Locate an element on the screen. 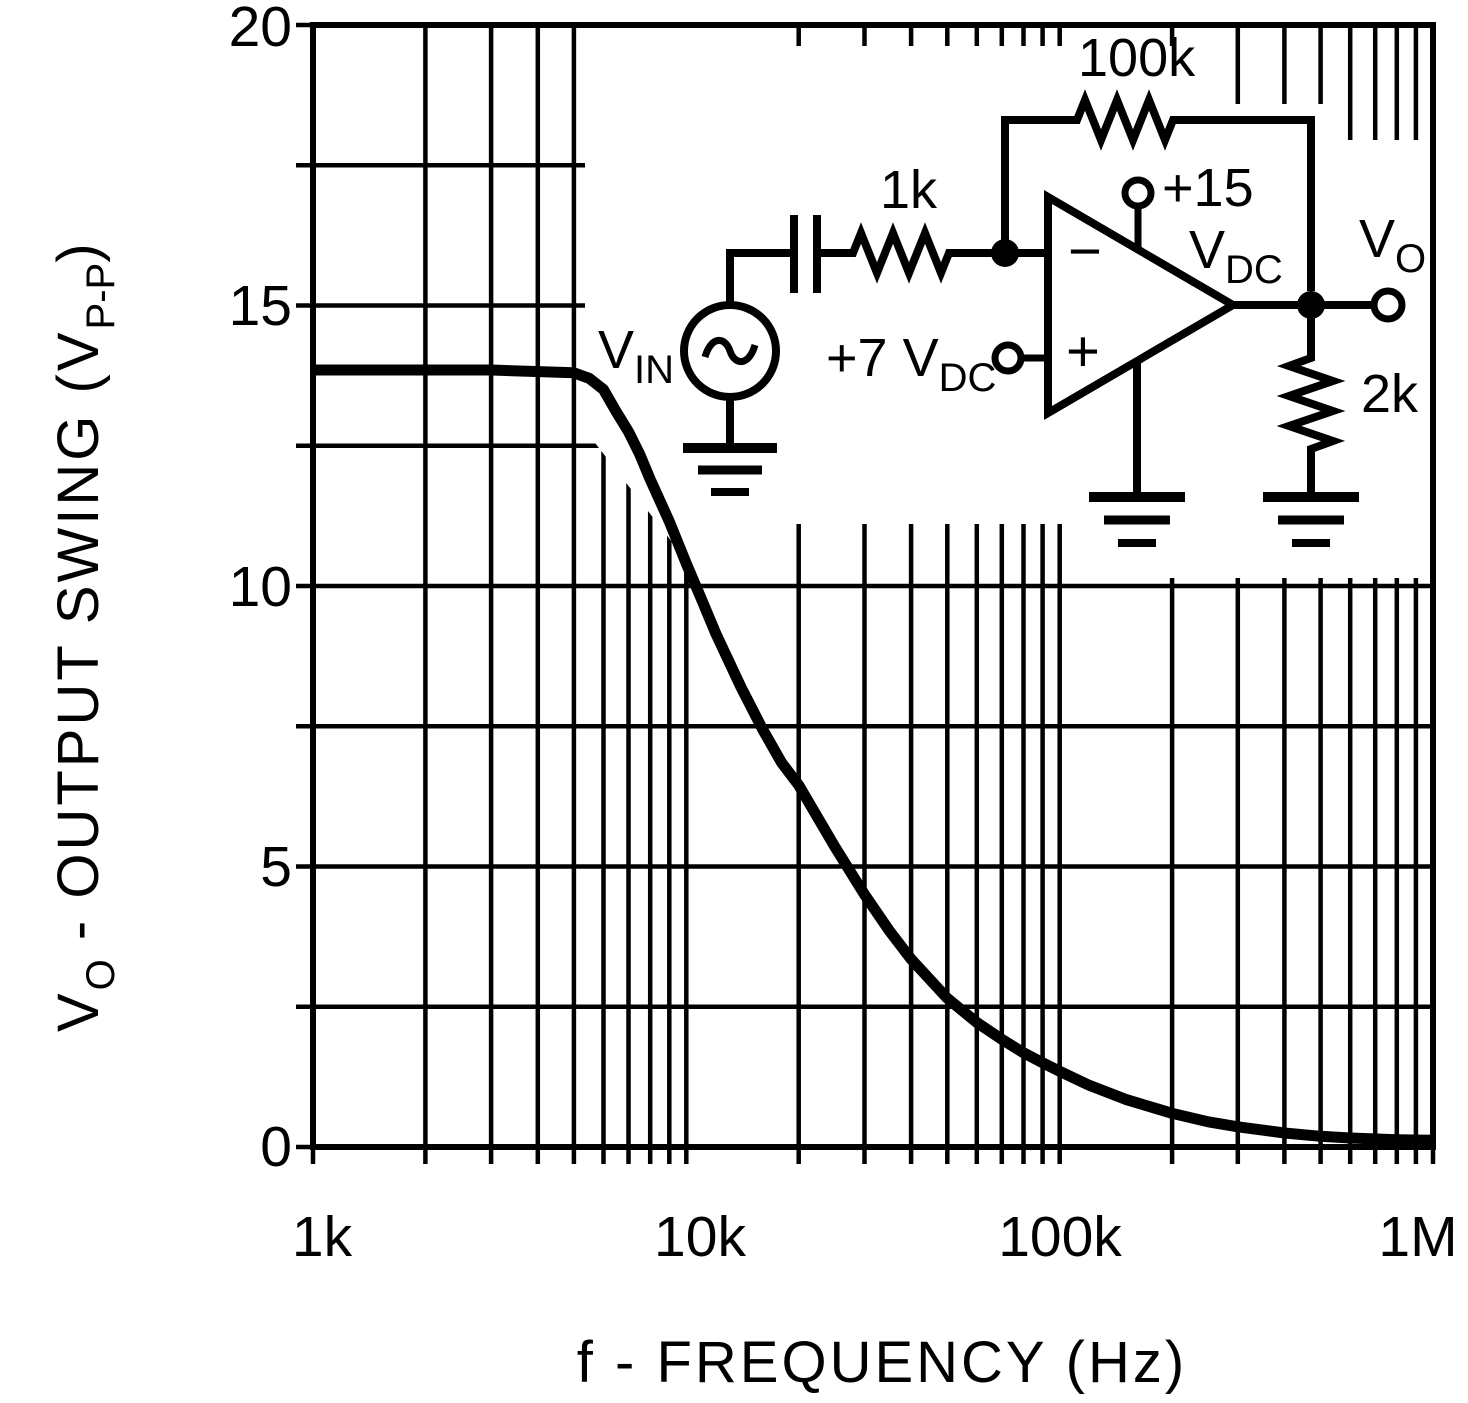 Image resolution: width=1468 pixels, height=1403 pixels. capacitor-icon is located at coordinates (805, 254).